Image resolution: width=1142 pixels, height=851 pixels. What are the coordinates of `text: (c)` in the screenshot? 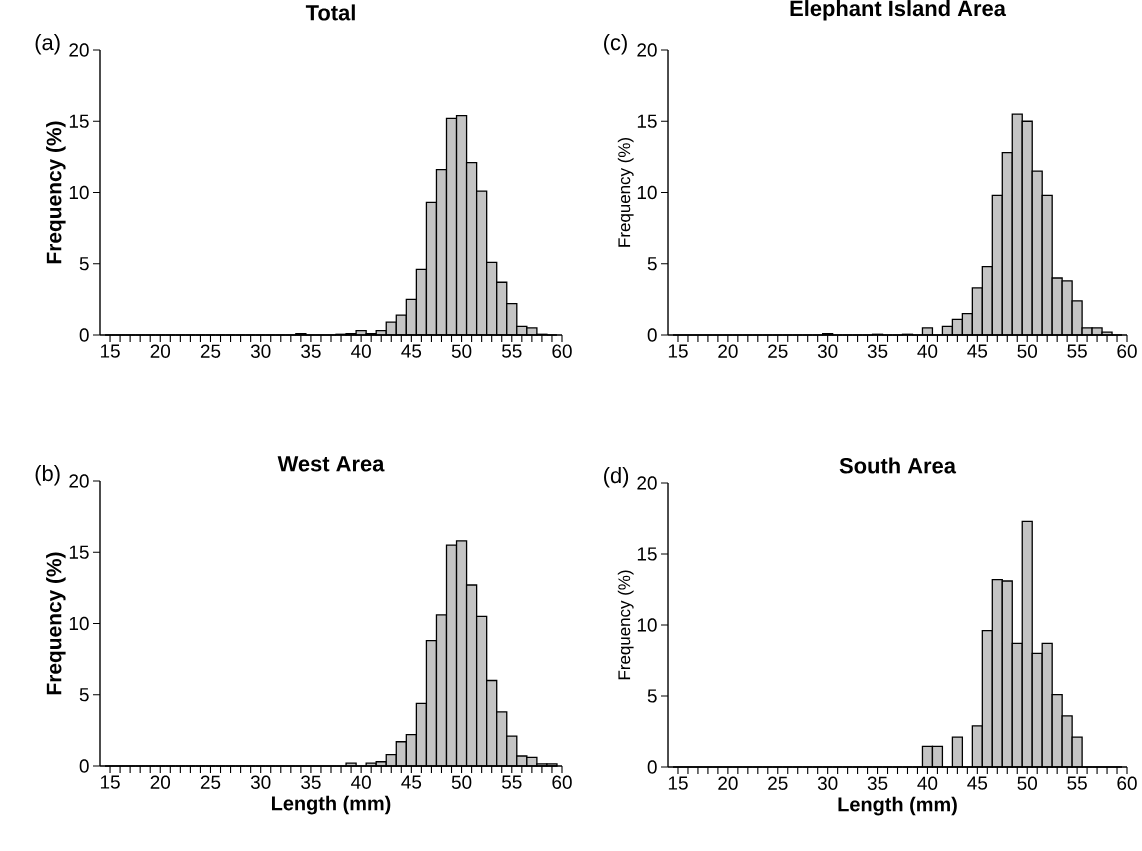 It's located at (615, 44).